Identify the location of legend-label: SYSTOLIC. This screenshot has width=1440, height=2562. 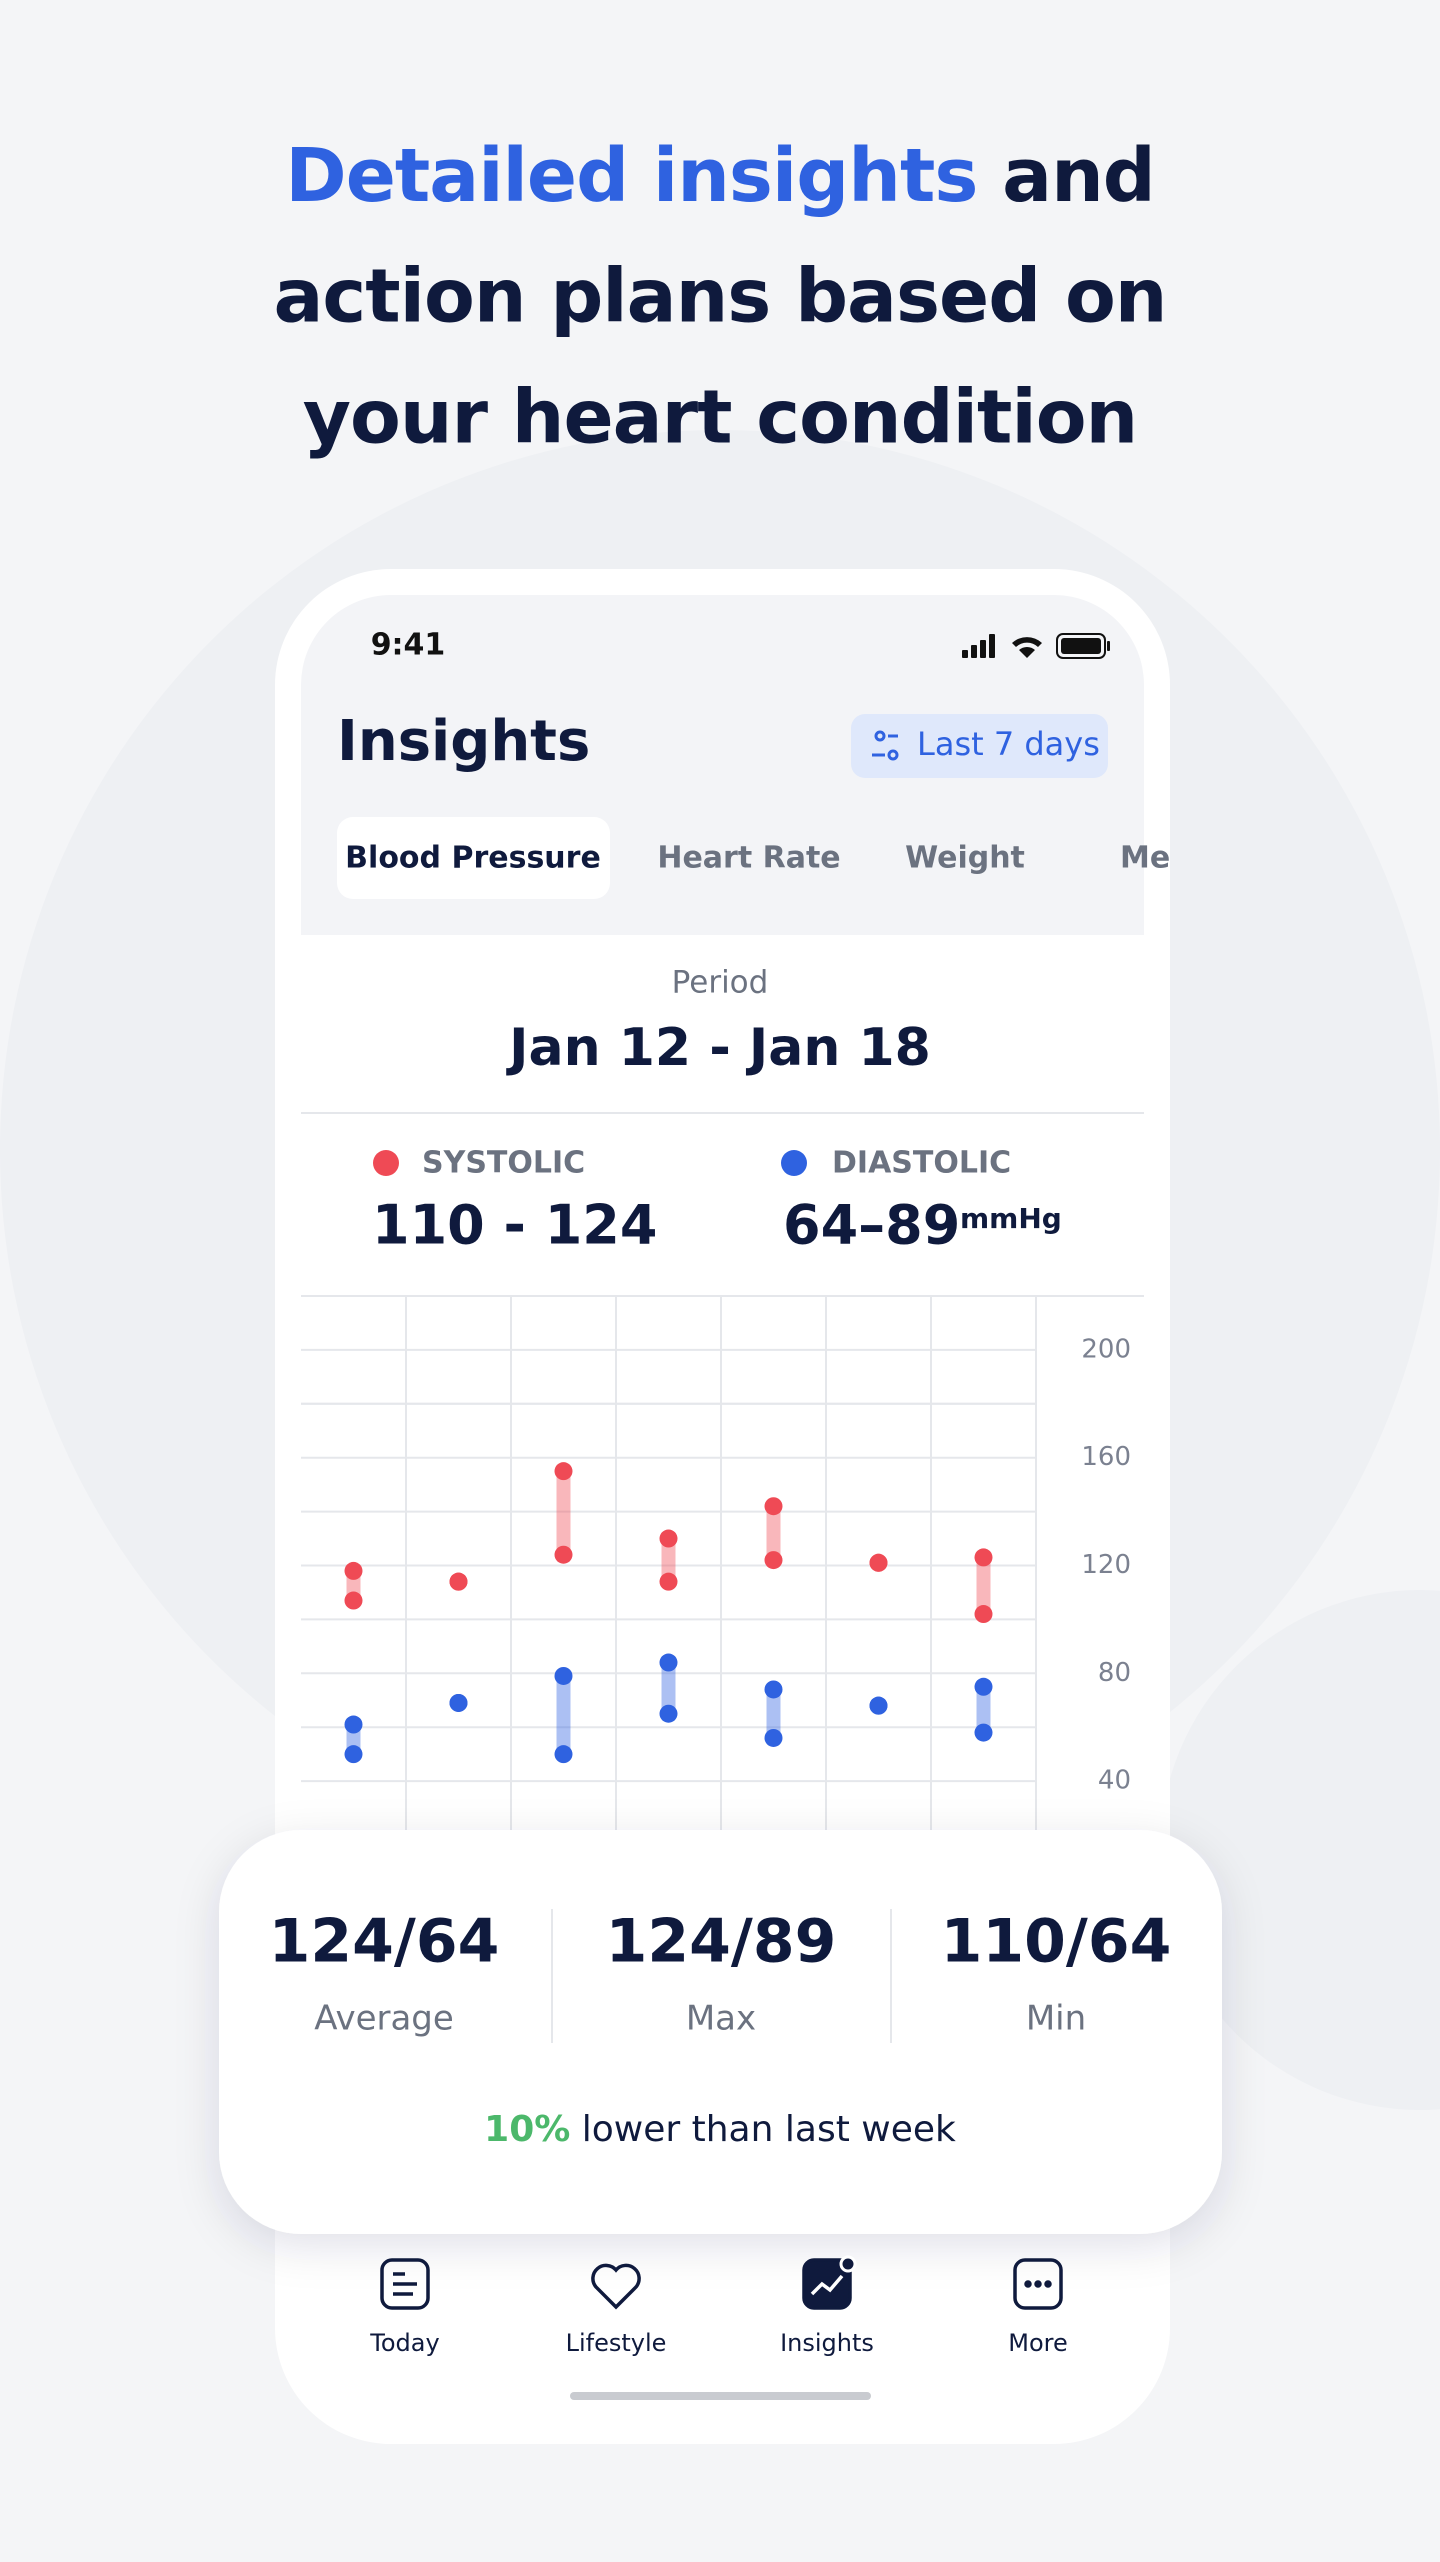
(503, 1163).